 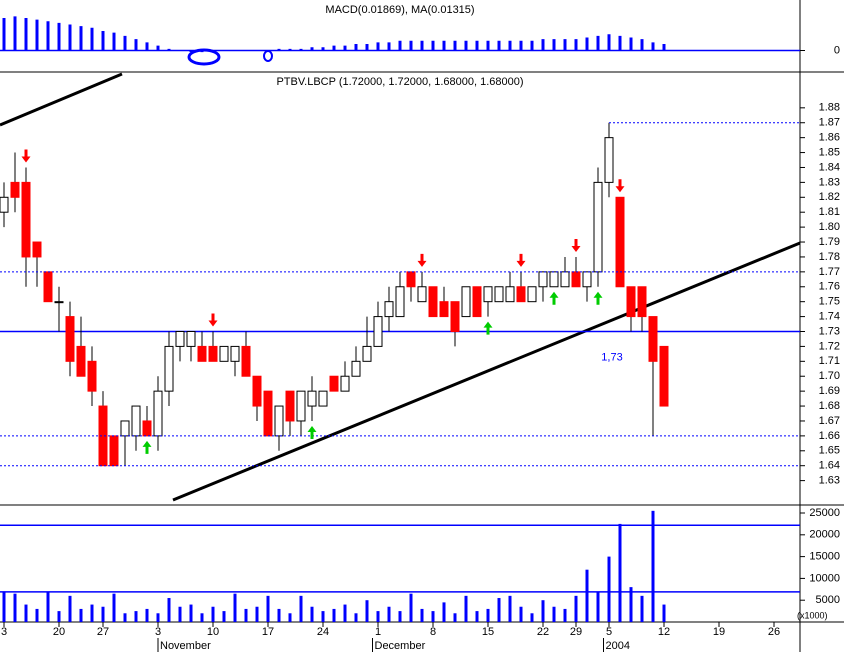 What do you see at coordinates (829, 302) in the screenshot?
I see `y-tick-label: 1.75` at bounding box center [829, 302].